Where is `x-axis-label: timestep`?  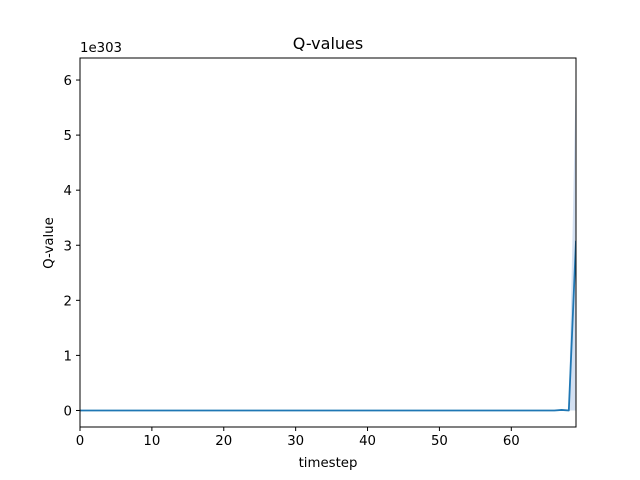
x-axis-label: timestep is located at coordinates (328, 463).